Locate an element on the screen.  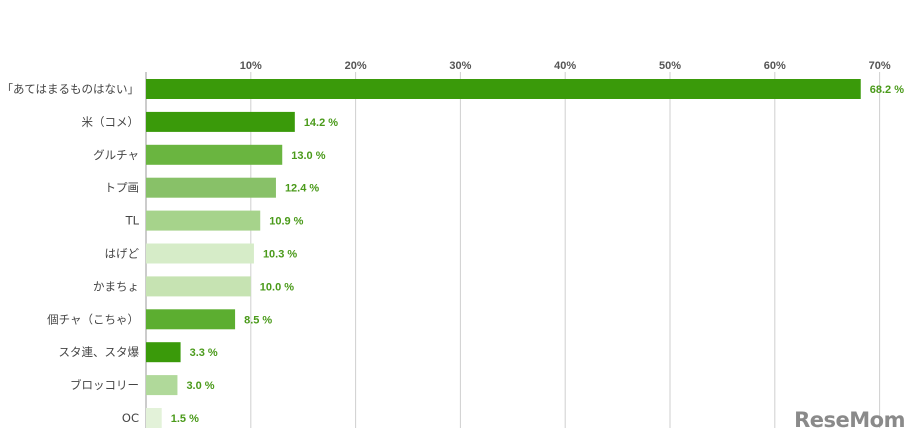
value-label: 10.3 % is located at coordinates (280, 255).